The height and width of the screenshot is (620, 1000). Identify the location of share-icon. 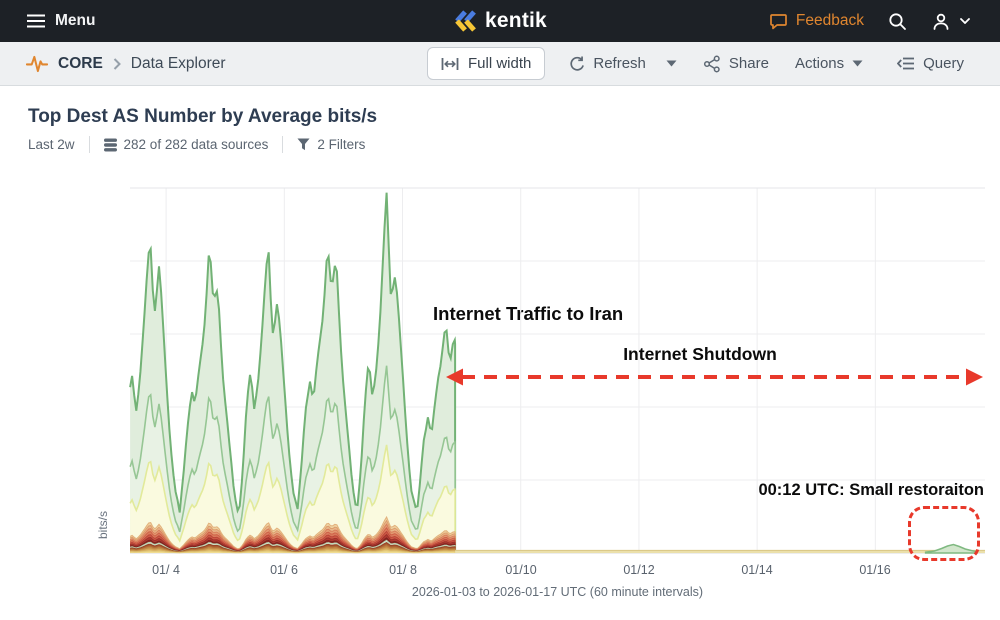
(711, 63).